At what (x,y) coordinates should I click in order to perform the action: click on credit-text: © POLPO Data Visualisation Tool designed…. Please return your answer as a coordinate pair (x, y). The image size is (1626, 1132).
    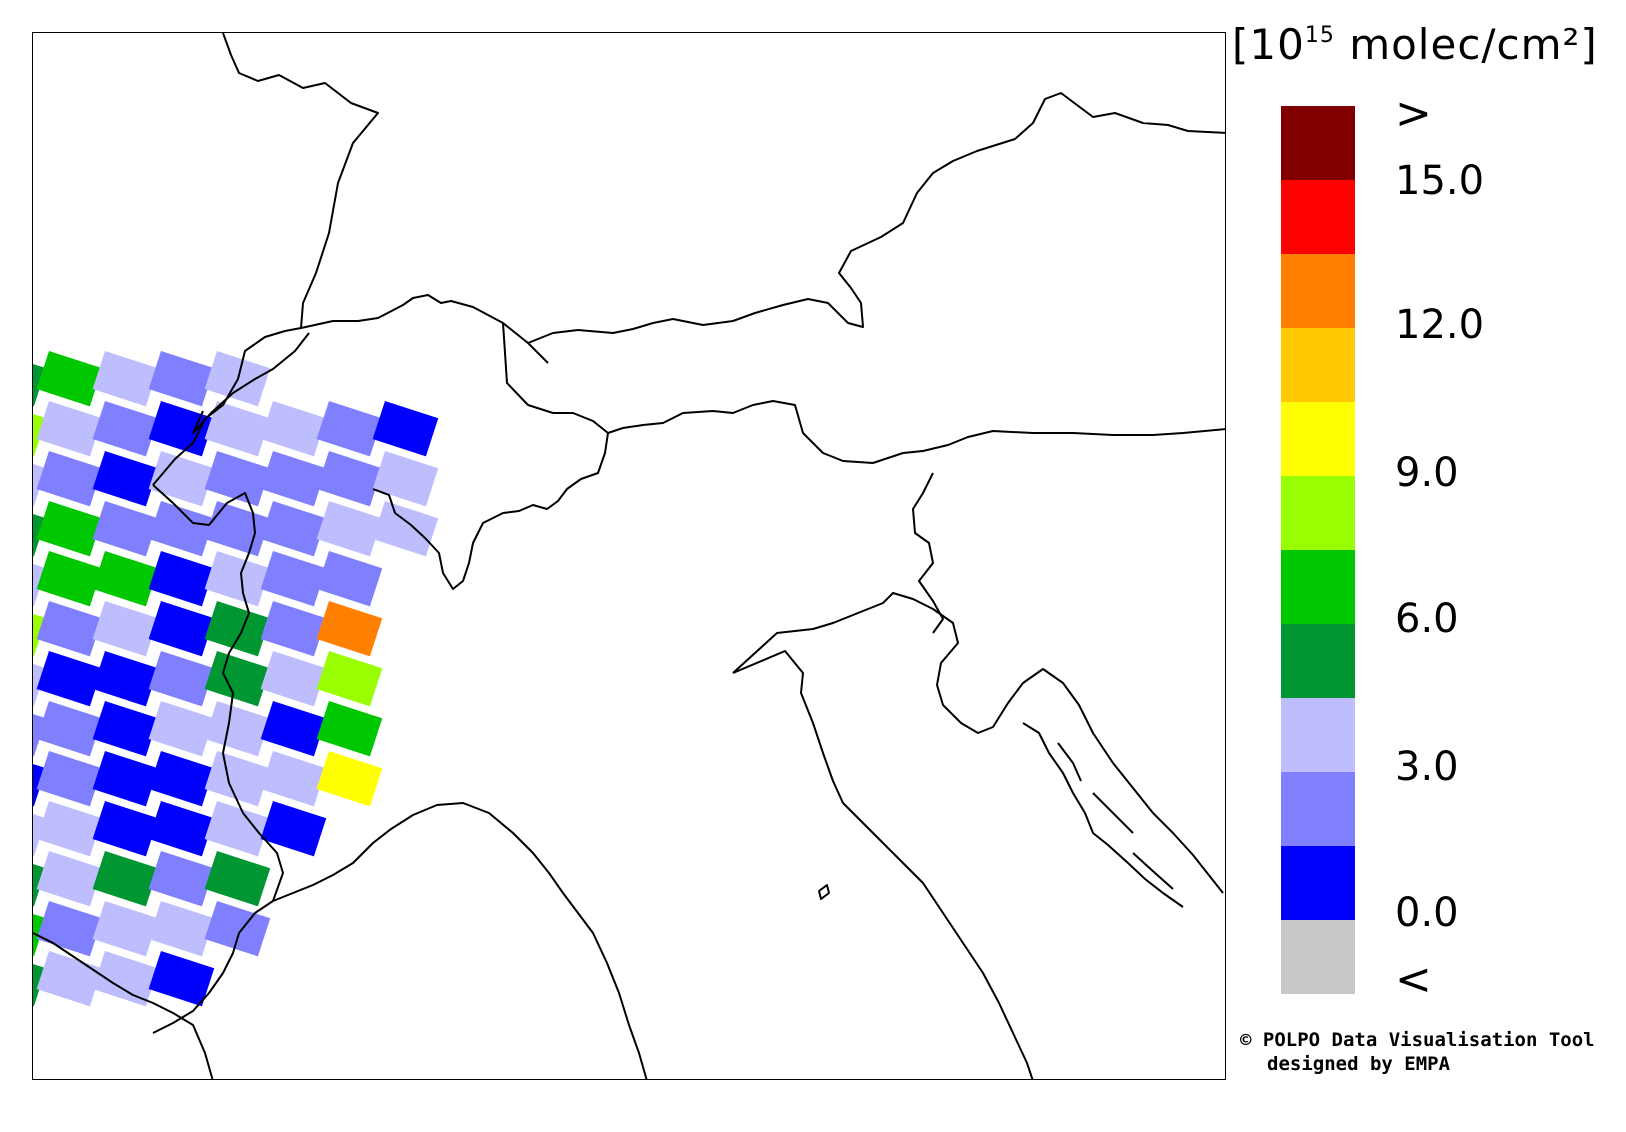
    Looking at the image, I should click on (1417, 1052).